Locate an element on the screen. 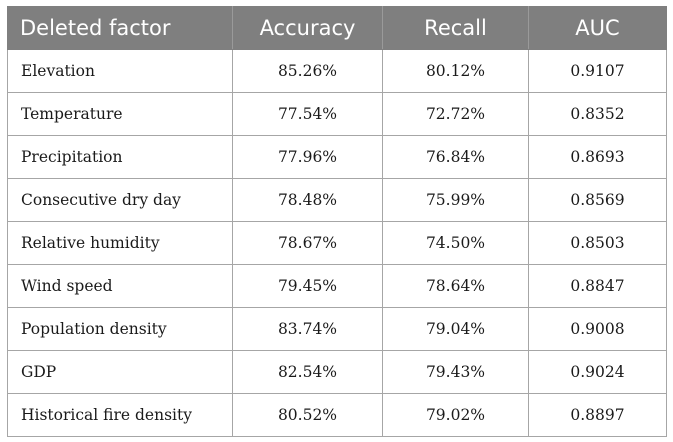 Image resolution: width=673 pixels, height=442 pixels. cell-accuracy: 78.67% is located at coordinates (307, 243).